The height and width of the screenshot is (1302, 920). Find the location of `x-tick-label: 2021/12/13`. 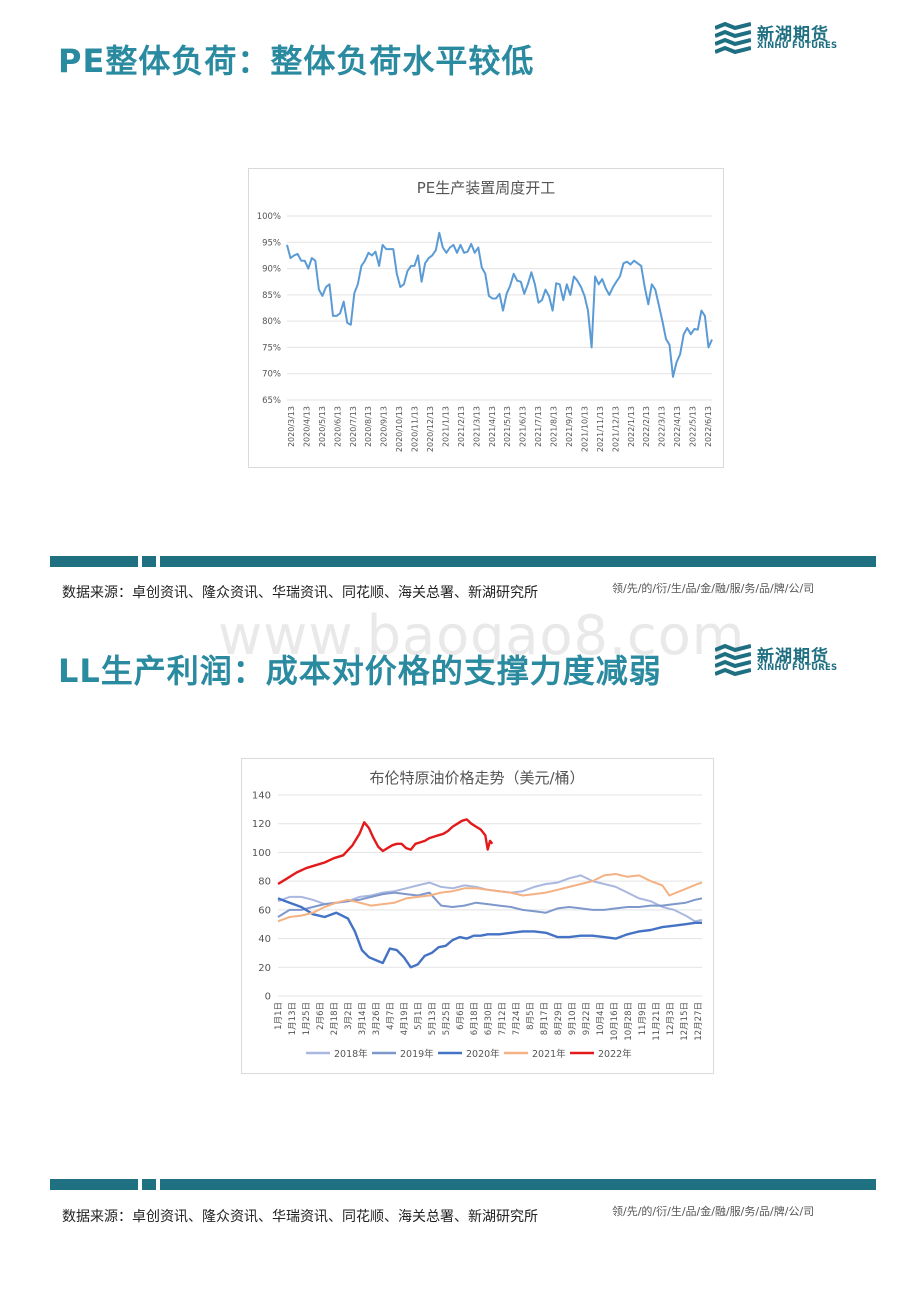

x-tick-label: 2021/12/13 is located at coordinates (615, 429).